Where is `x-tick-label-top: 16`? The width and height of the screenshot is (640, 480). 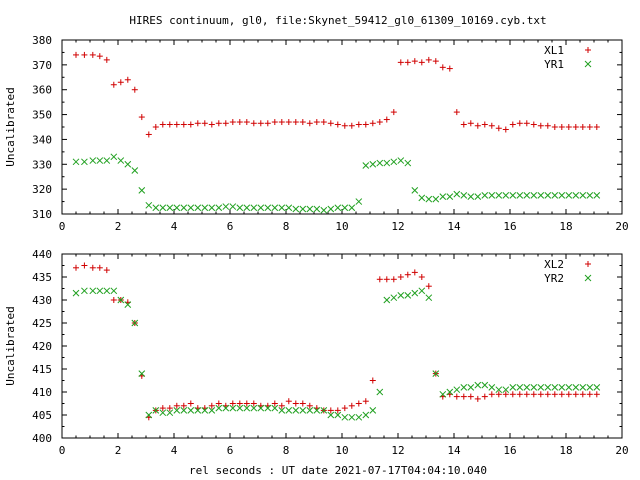 x-tick-label-top: 16 is located at coordinates (509, 226).